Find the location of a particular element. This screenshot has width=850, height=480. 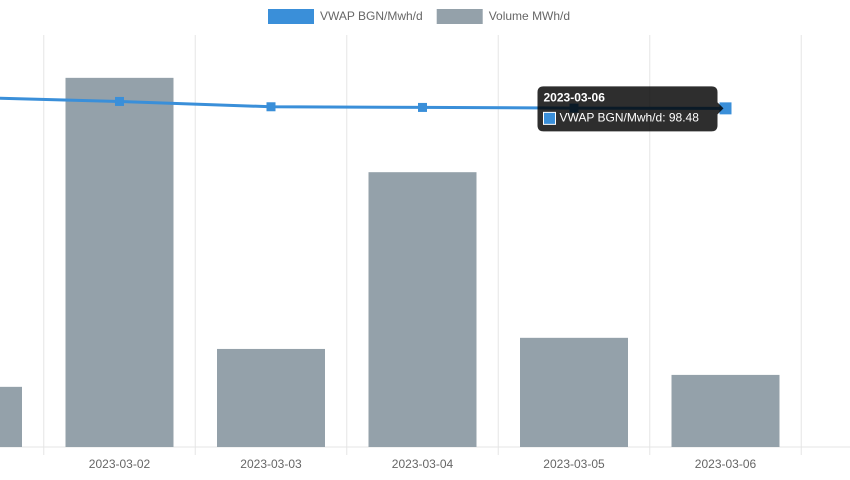

legend-item: VWAP BGN/Mwh/d is located at coordinates (345, 16).